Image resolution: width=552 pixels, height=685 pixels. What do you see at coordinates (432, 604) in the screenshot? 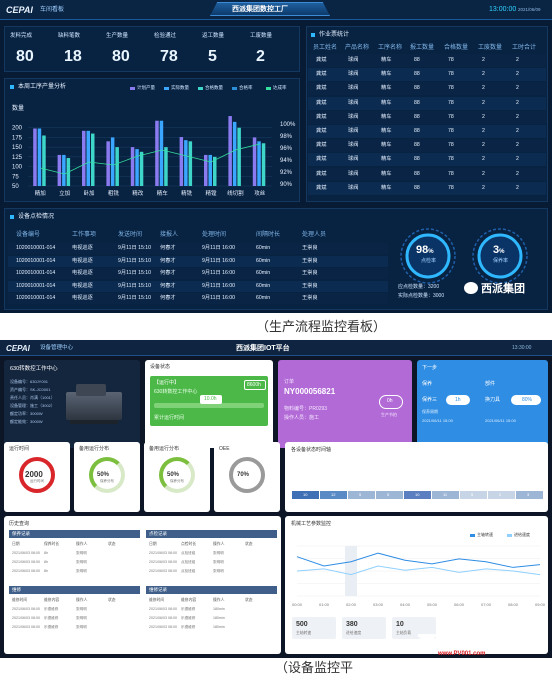
I see `trend-x-tick: 05:00` at bounding box center [432, 604].